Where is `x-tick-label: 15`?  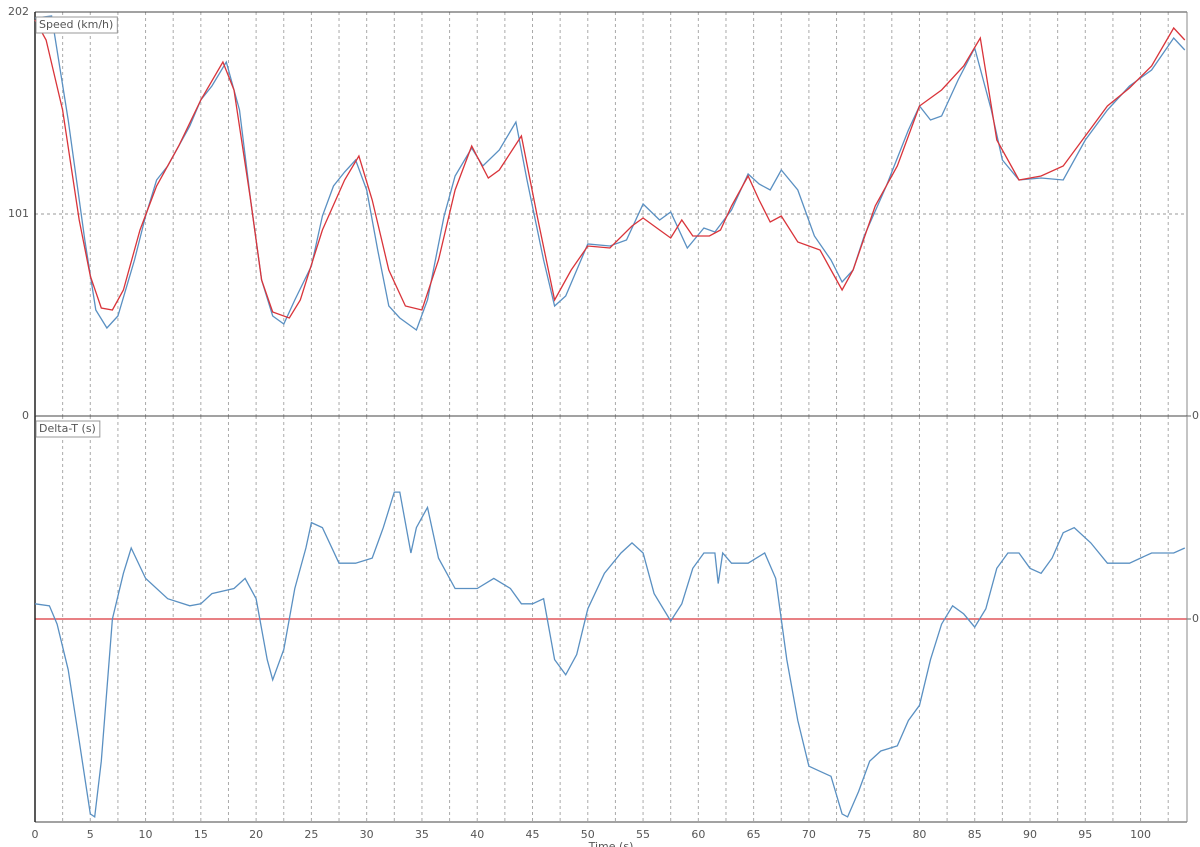 x-tick-label: 15 is located at coordinates (201, 834).